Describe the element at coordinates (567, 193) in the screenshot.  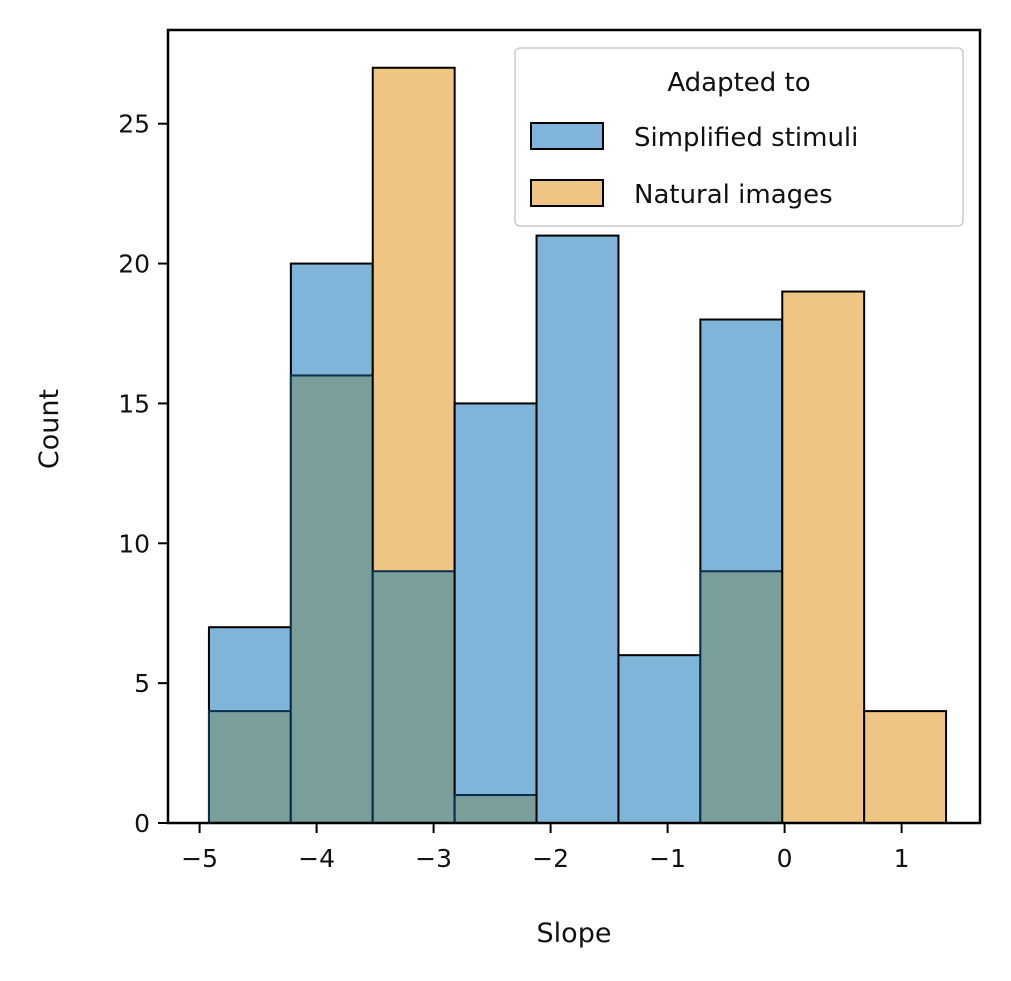
I see `legend-swatch-natural-images` at that location.